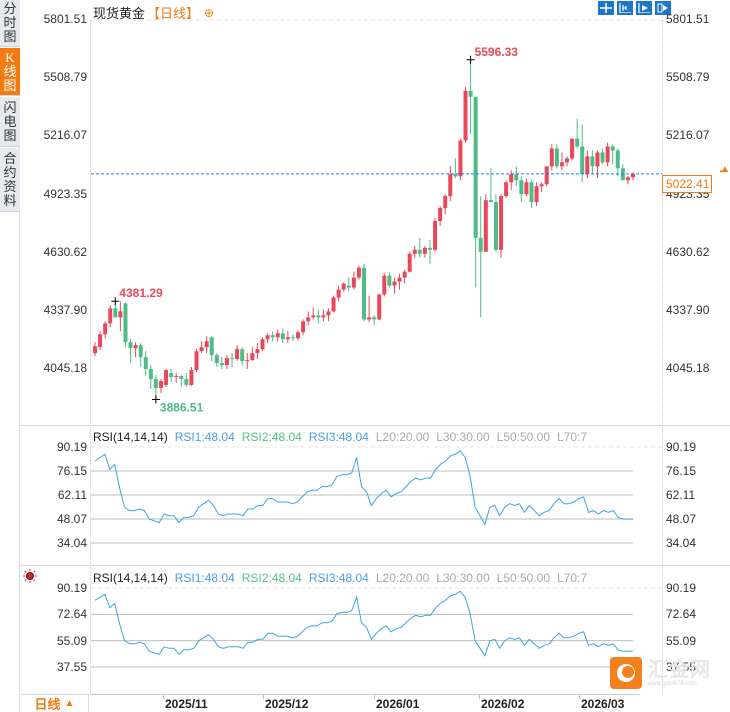  I want to click on rsi-tick: 62.11, so click(72, 495).